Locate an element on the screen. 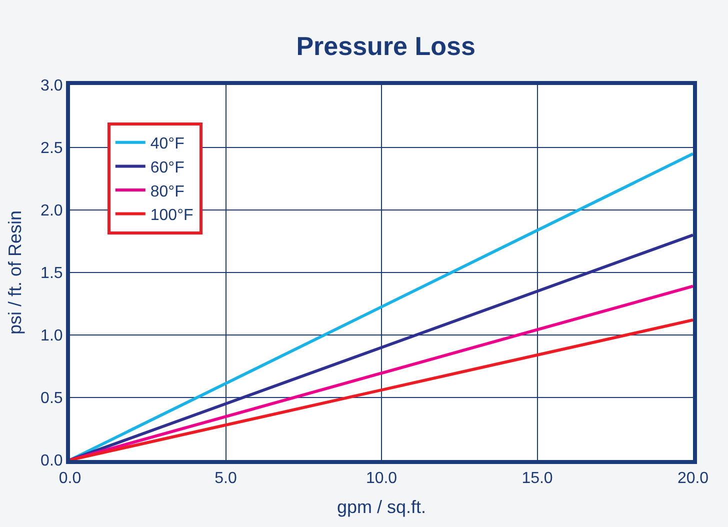  y-tick-label: 1.0 is located at coordinates (51, 336).